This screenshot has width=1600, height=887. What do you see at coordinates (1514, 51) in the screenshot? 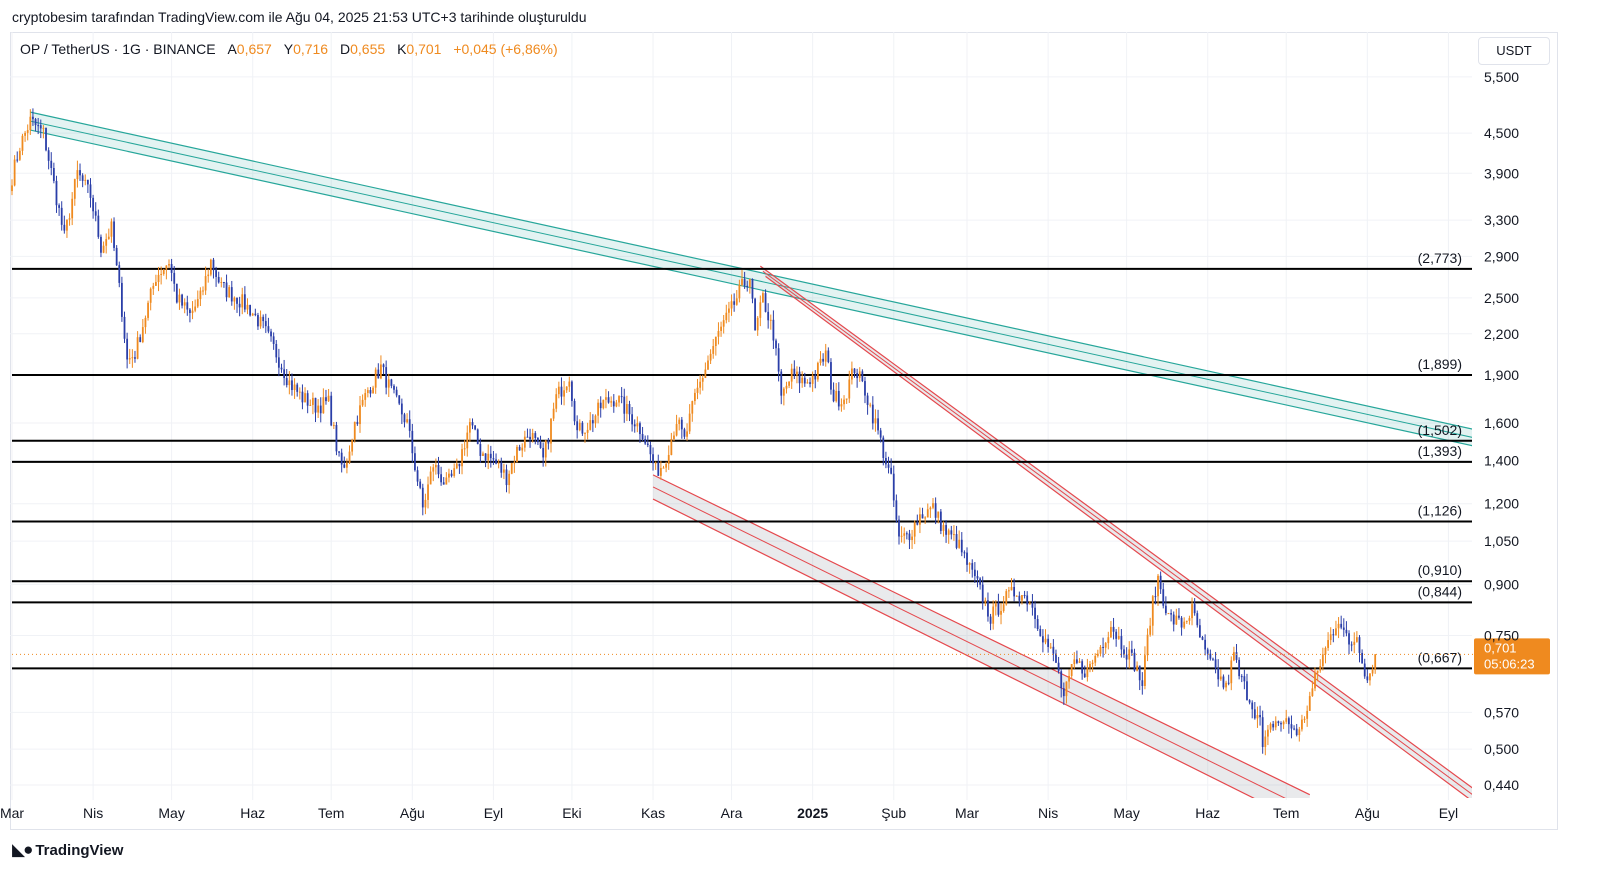
I see `currency-button: USDT` at bounding box center [1514, 51].